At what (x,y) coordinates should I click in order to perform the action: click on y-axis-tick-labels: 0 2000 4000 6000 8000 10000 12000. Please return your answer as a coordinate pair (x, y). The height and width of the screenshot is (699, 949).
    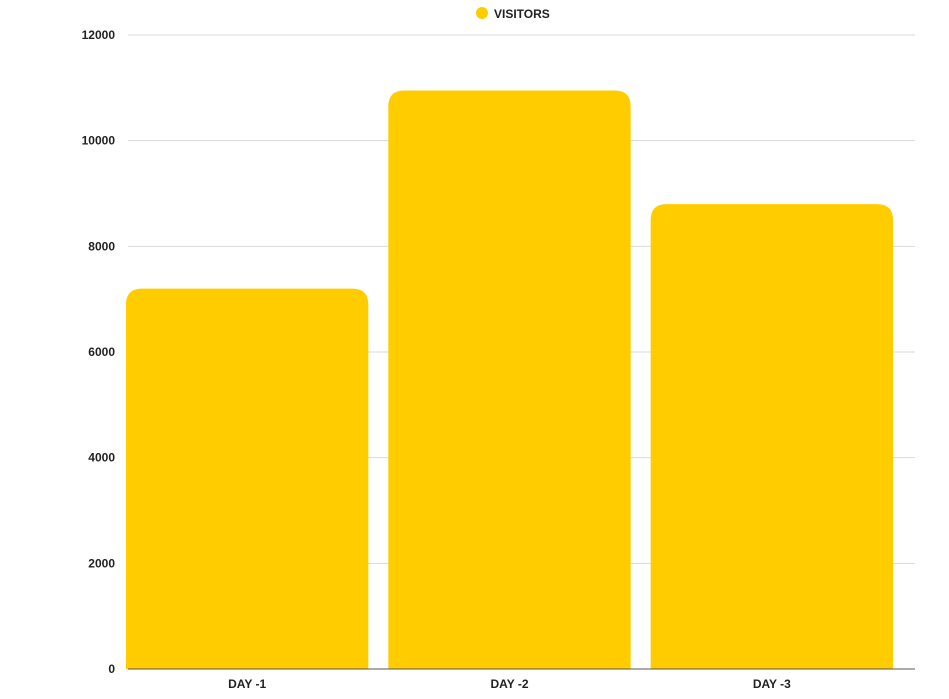
    Looking at the image, I should click on (99, 352).